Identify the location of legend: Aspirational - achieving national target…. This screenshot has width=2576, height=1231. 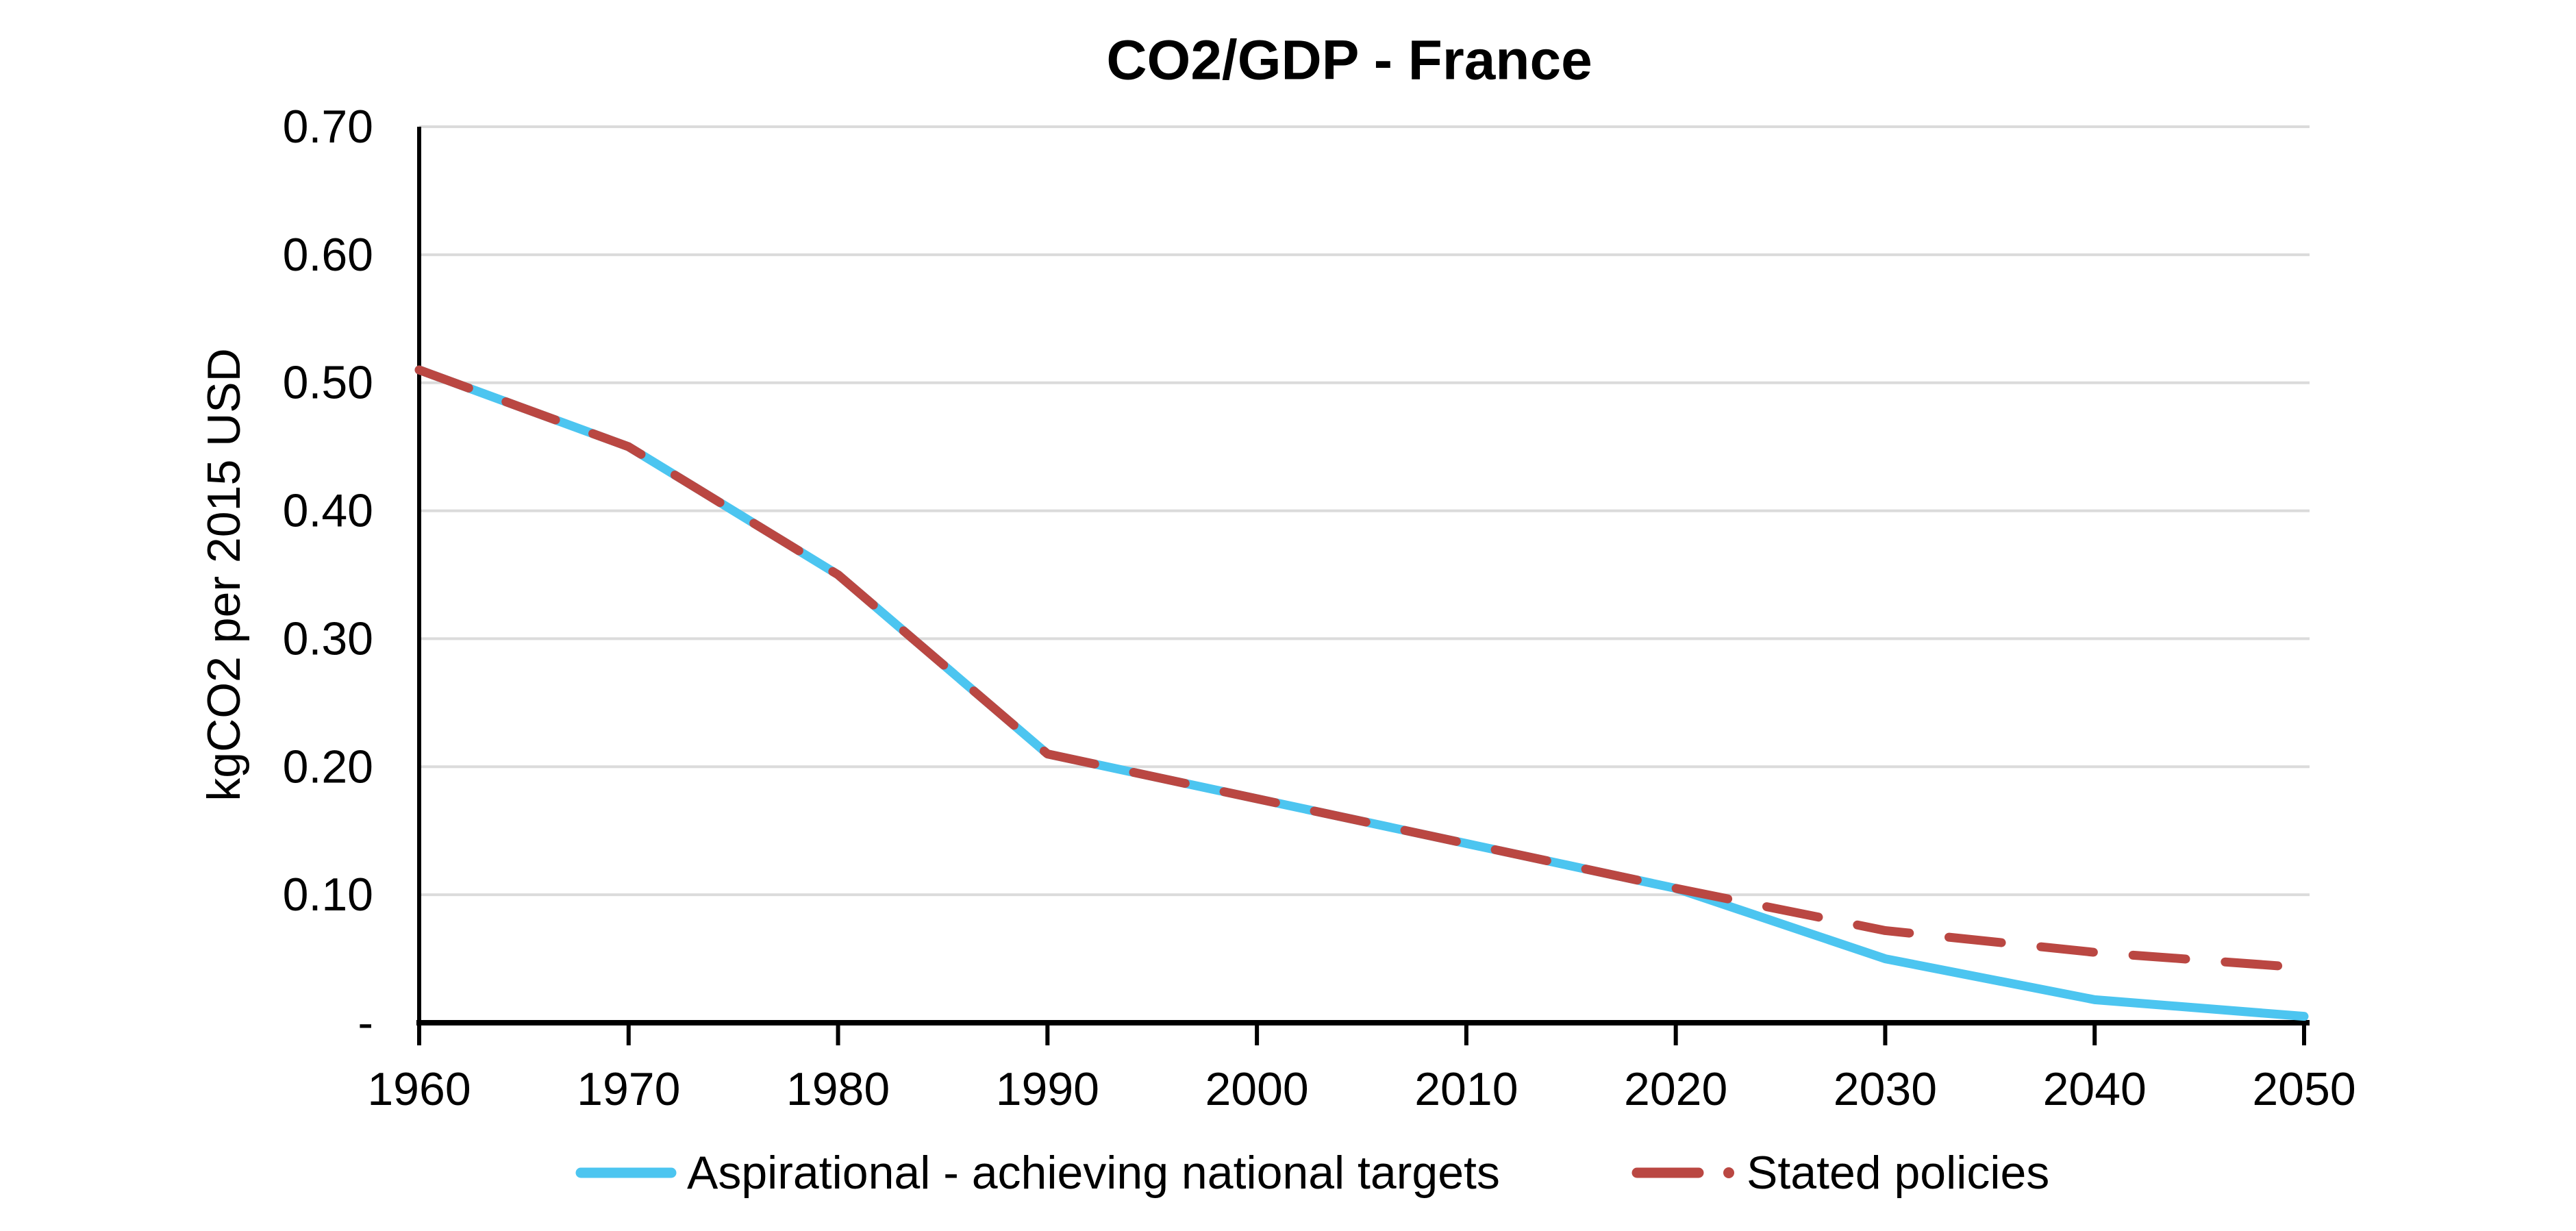
(1312, 1173).